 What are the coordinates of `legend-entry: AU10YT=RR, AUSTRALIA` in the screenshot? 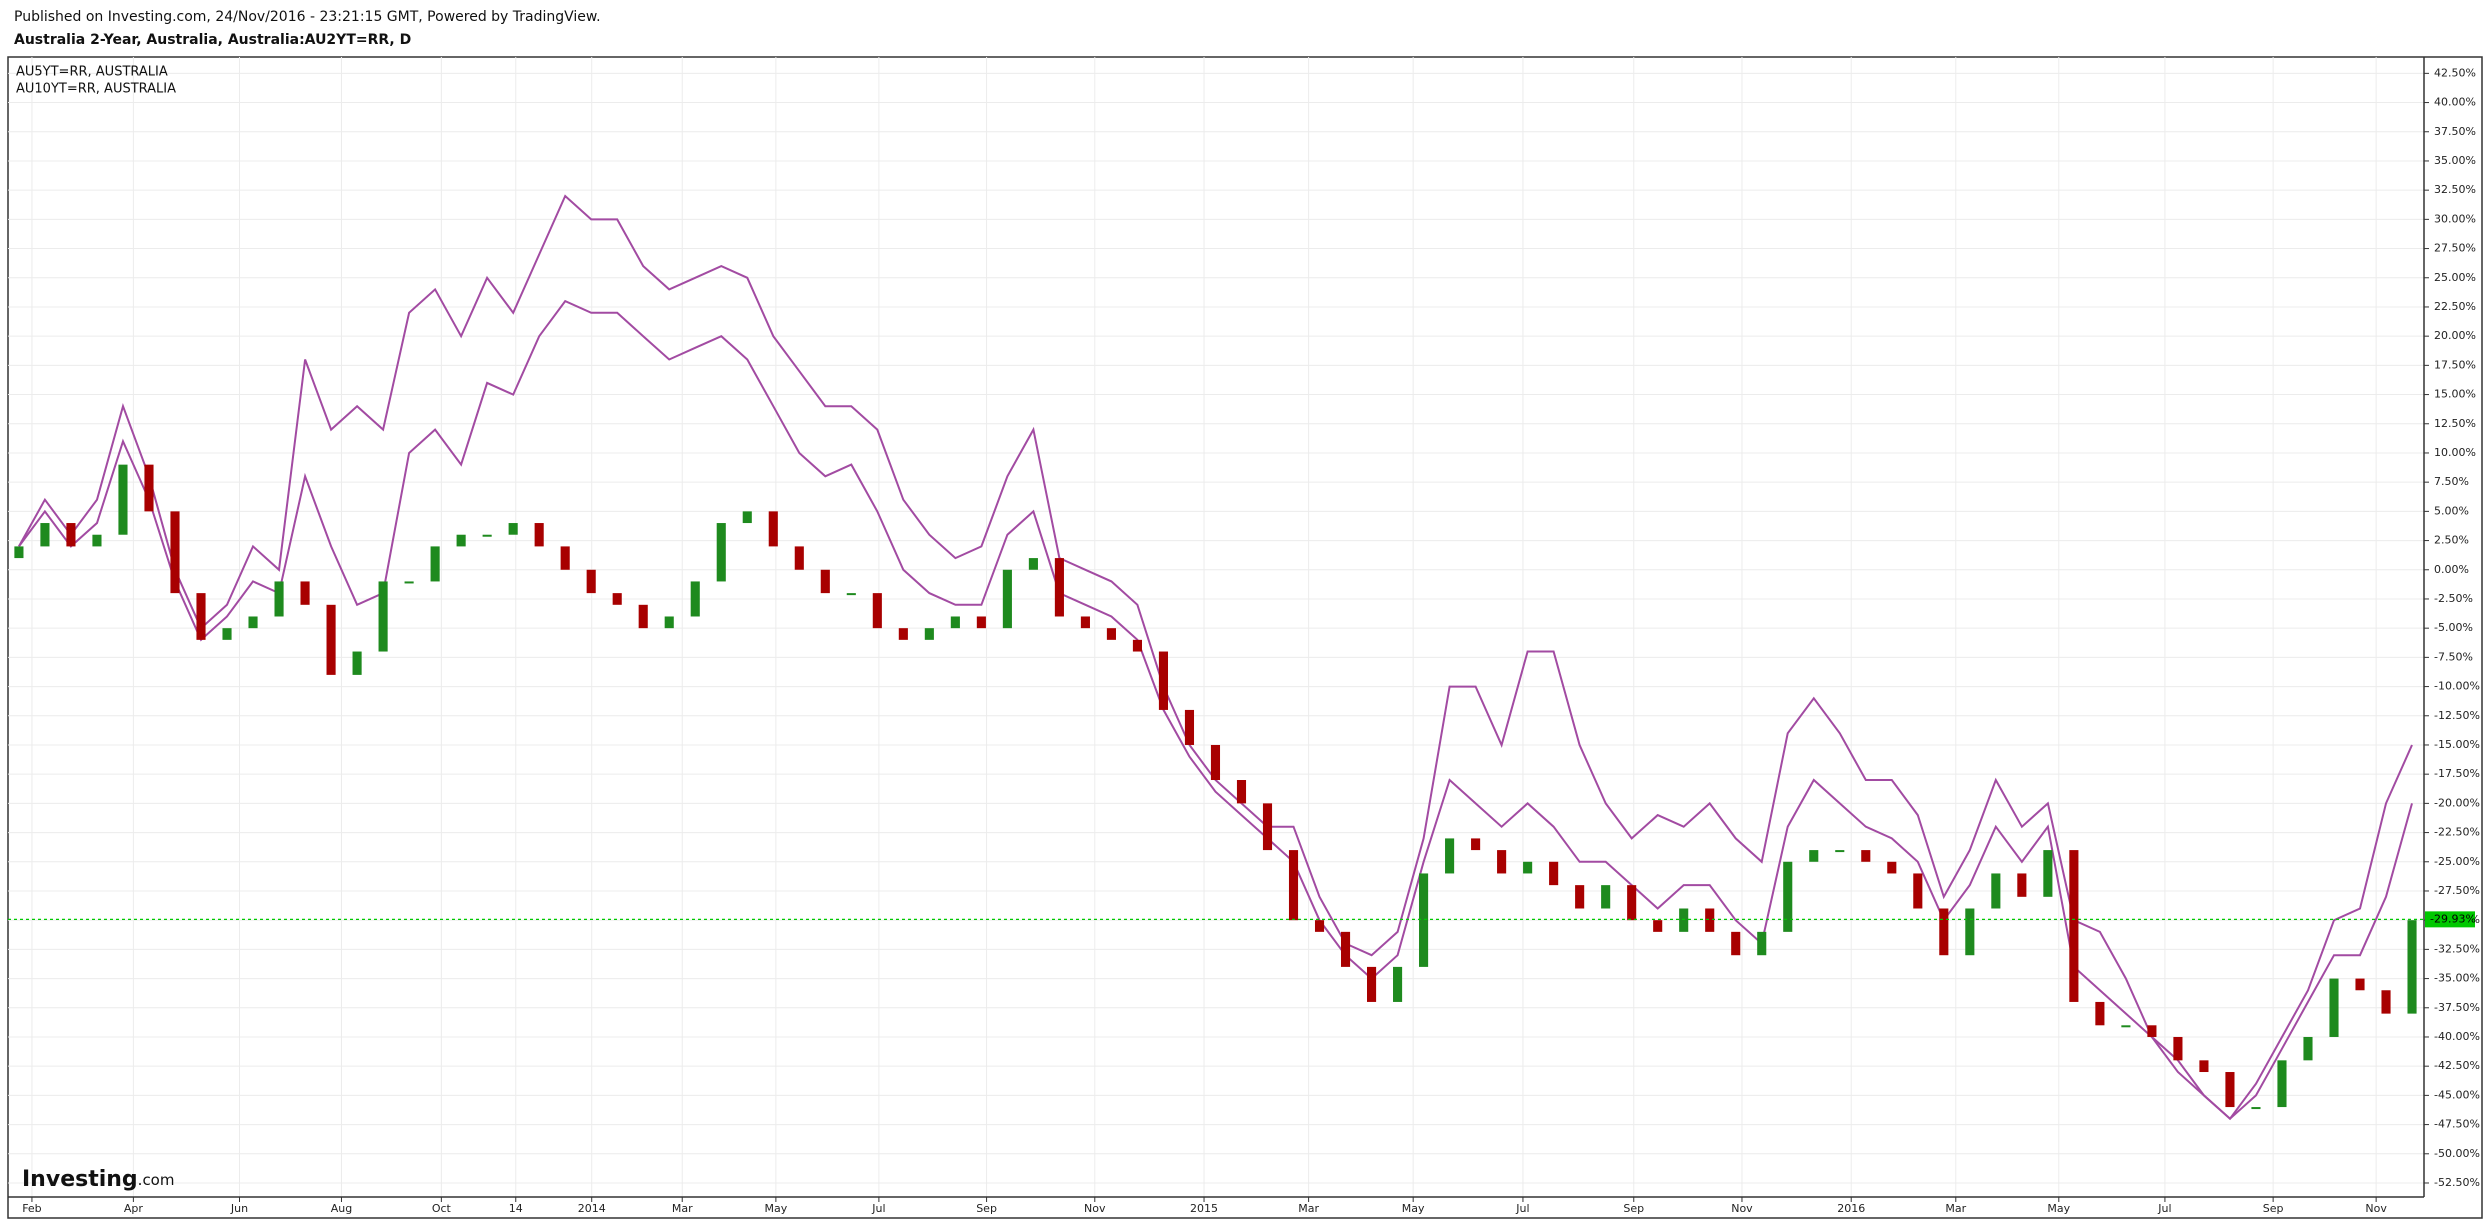 It's located at (96, 89).